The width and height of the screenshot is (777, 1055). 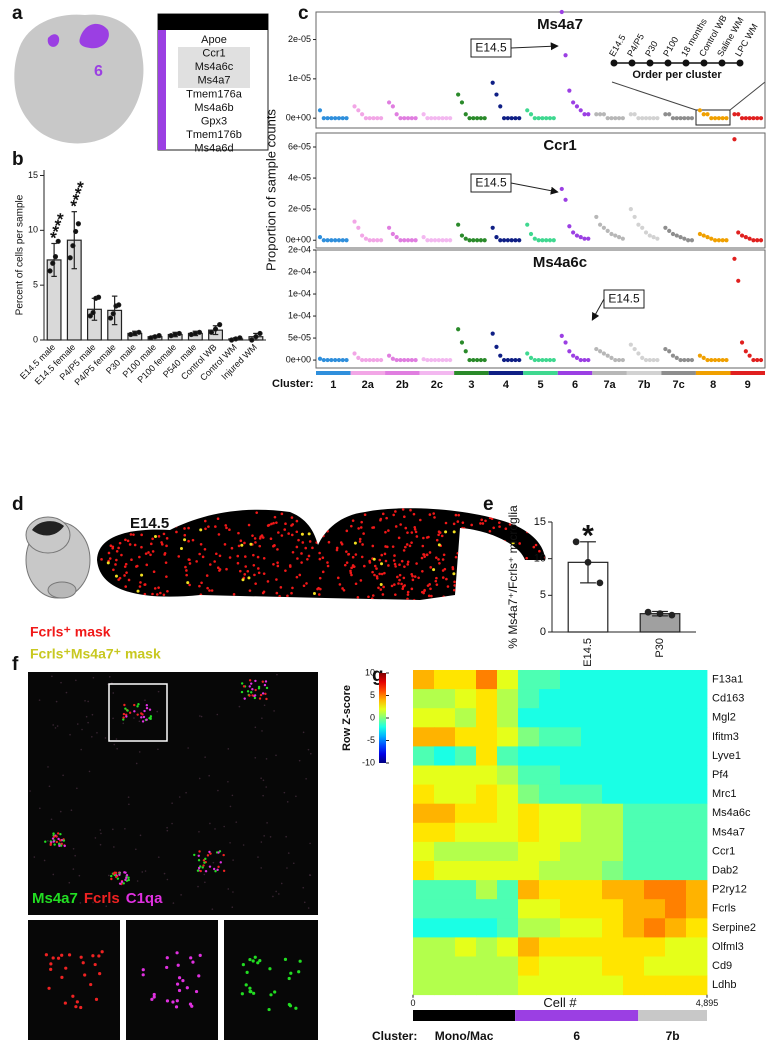 I want to click on subplot-title: Ms4a7, so click(x=560, y=24).